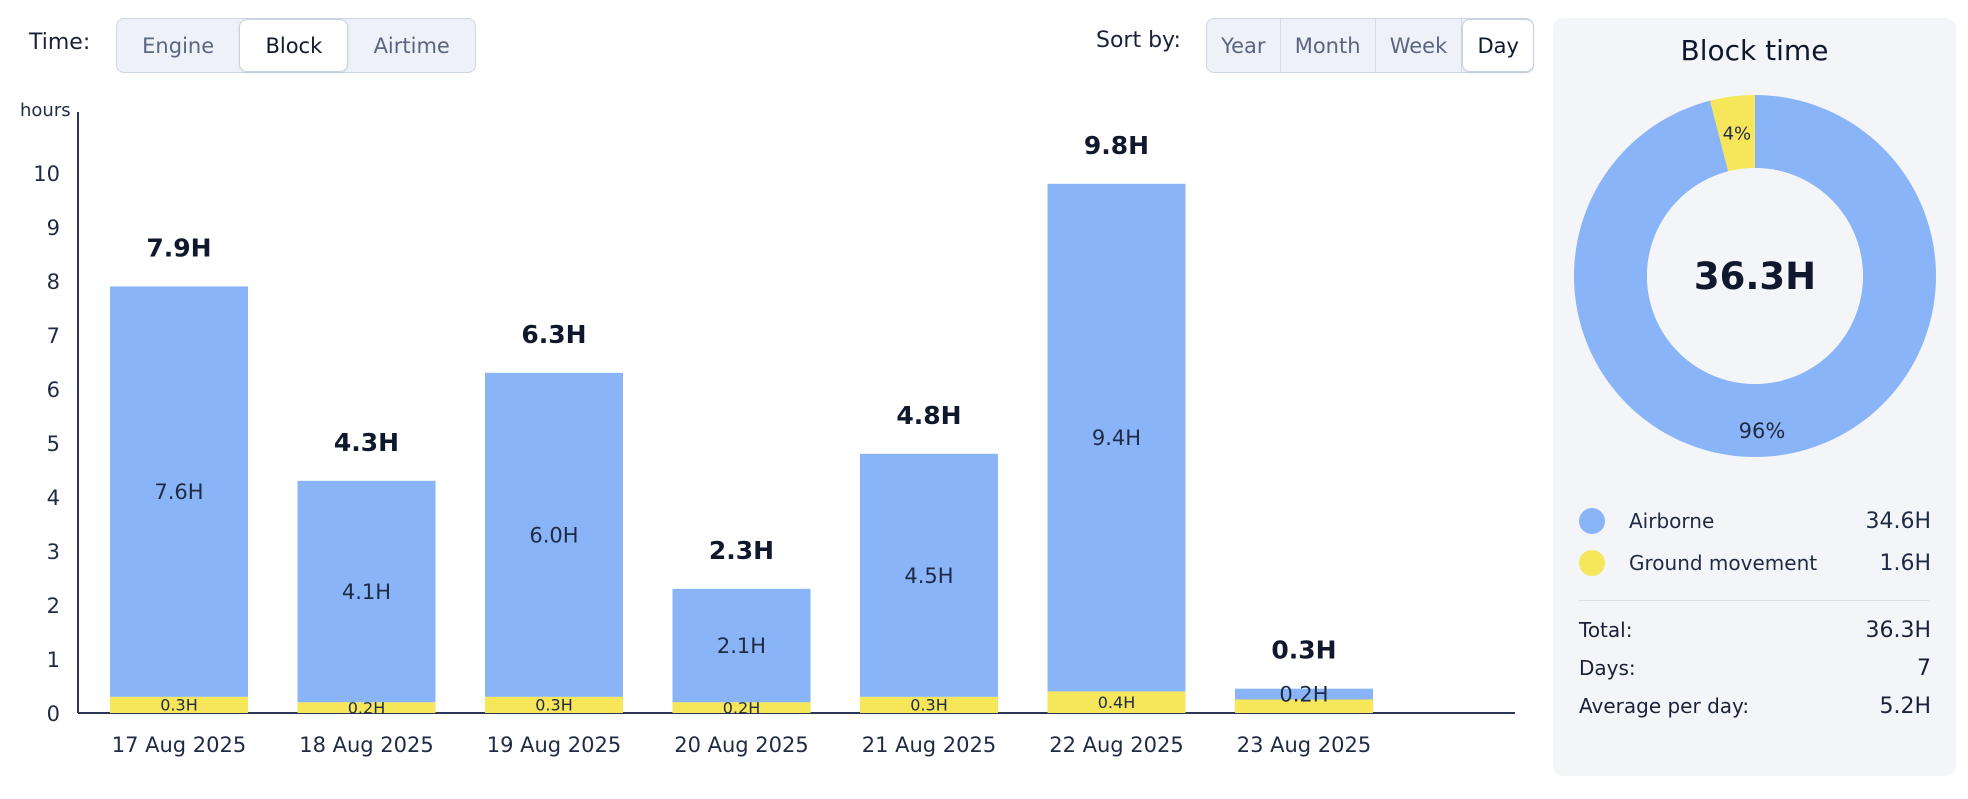  I want to click on time-option-block: Block, so click(294, 45).